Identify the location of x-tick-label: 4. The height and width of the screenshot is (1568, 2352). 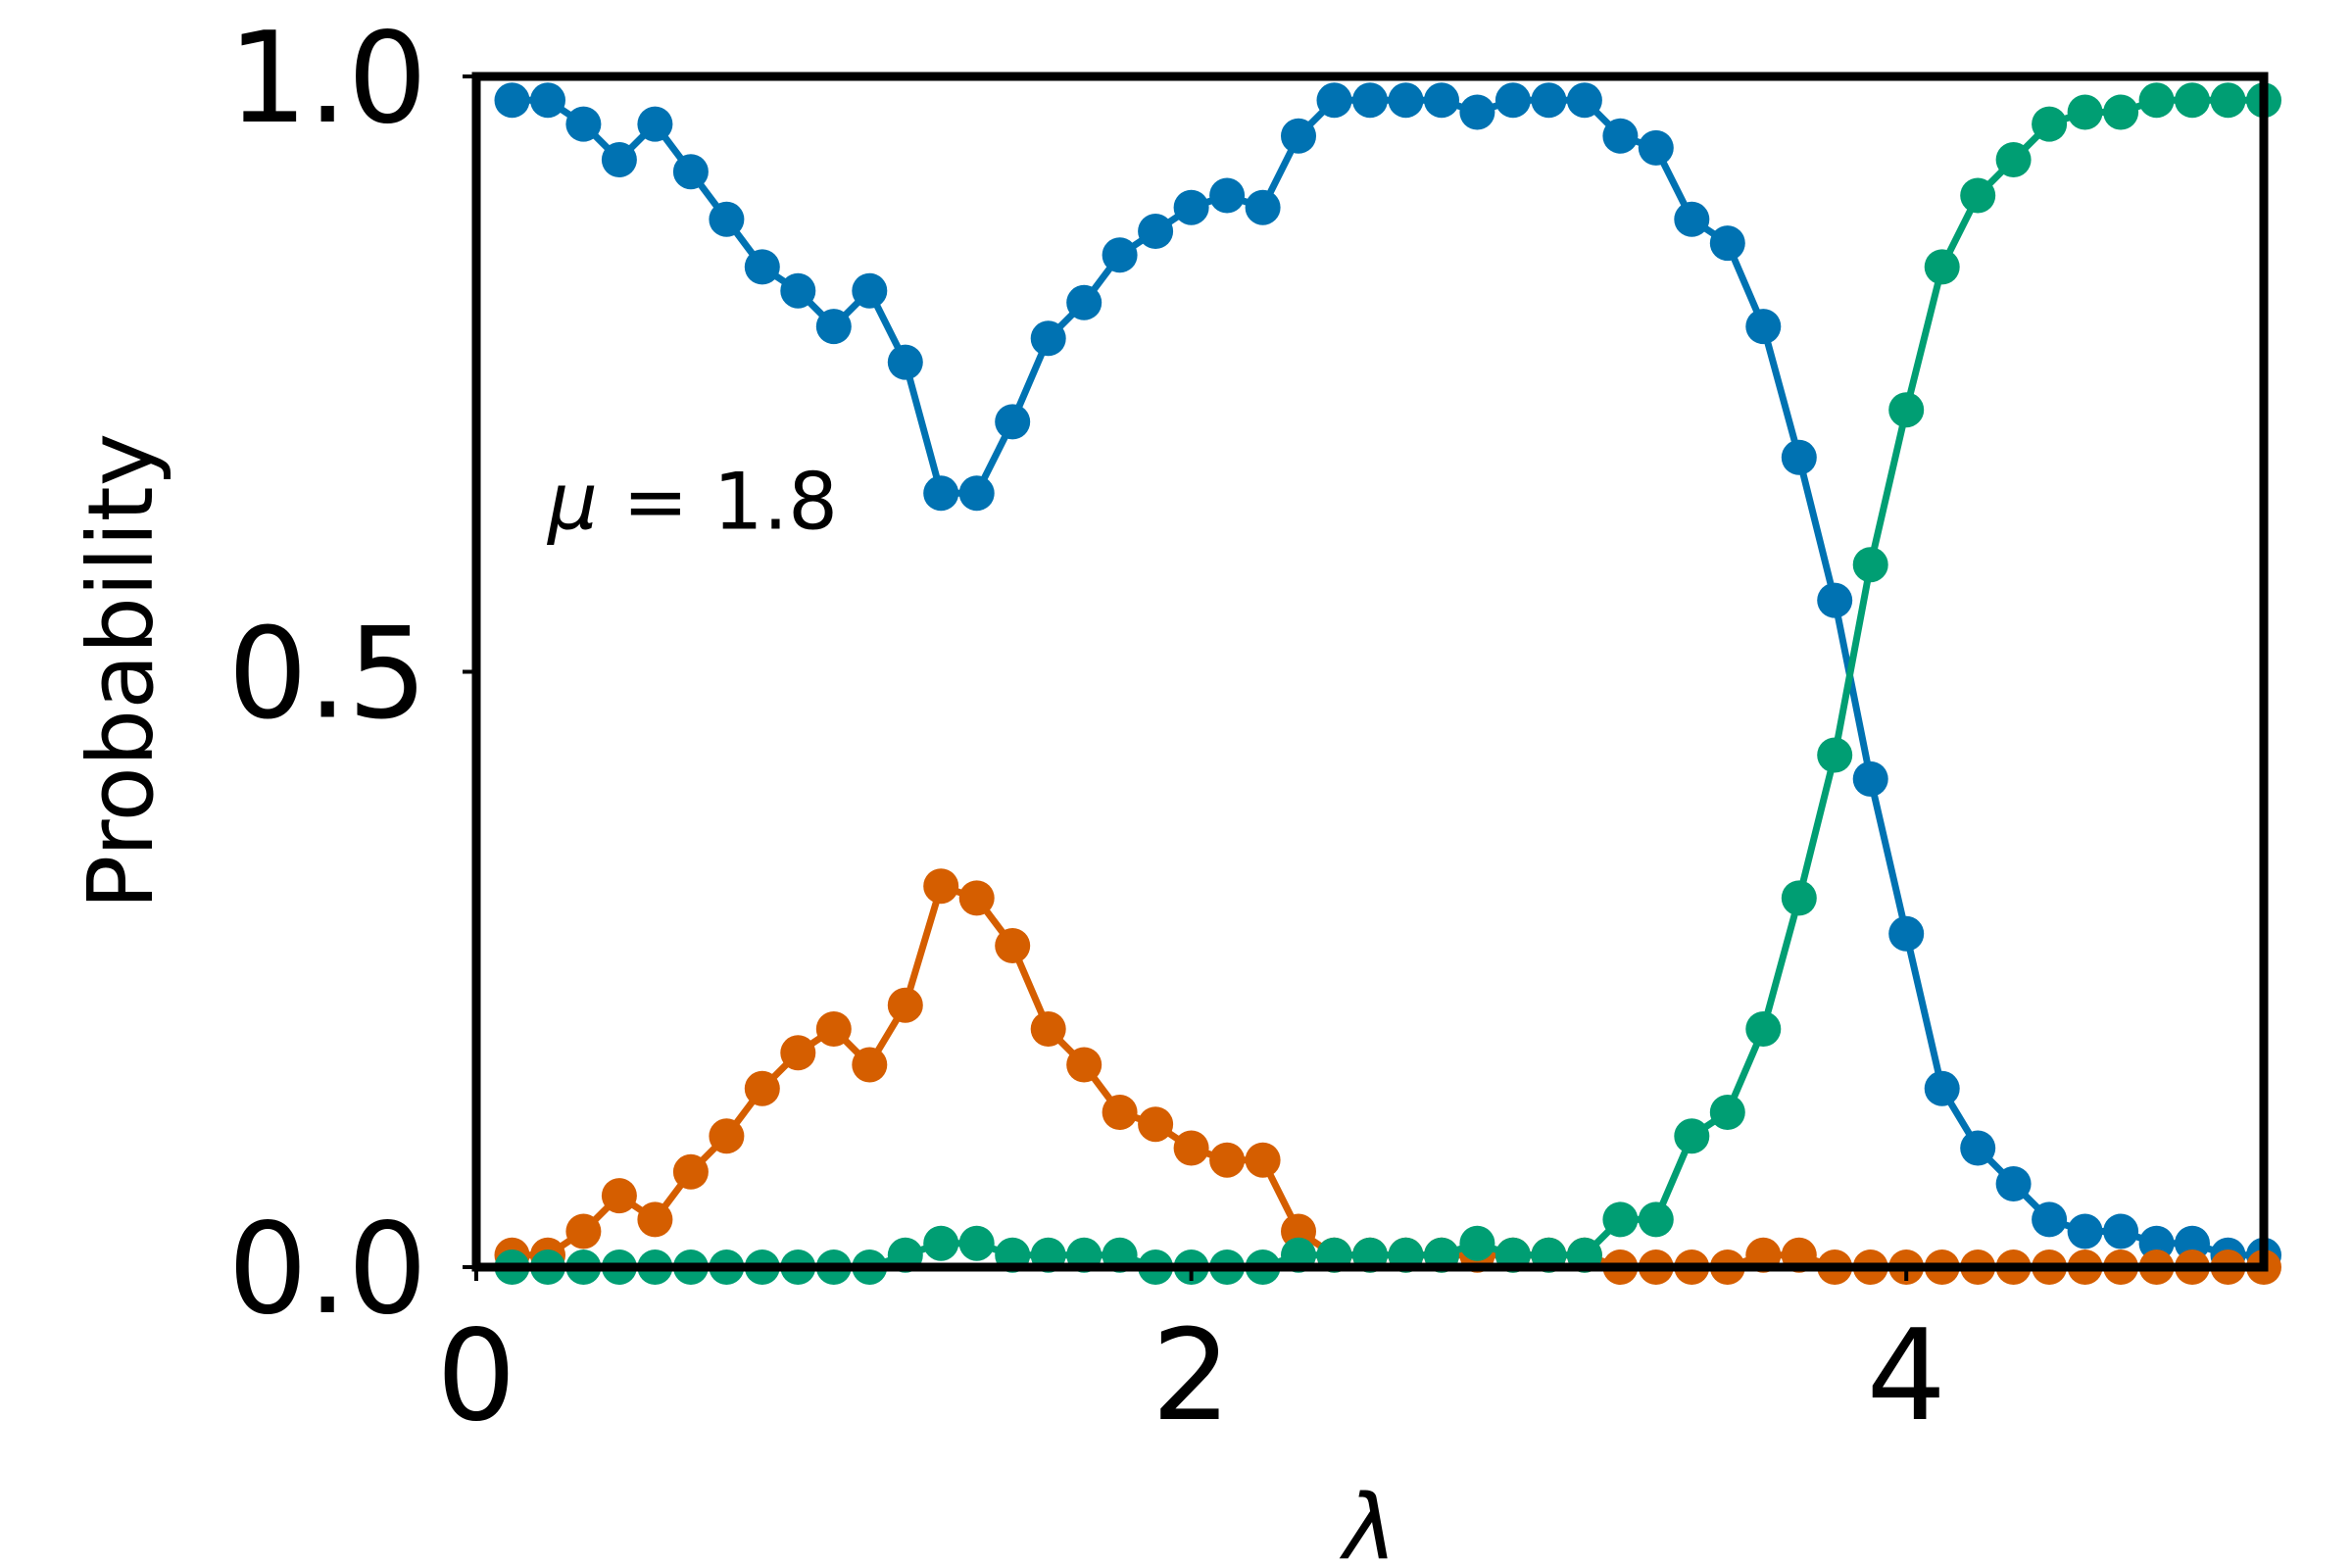
(1905, 1376).